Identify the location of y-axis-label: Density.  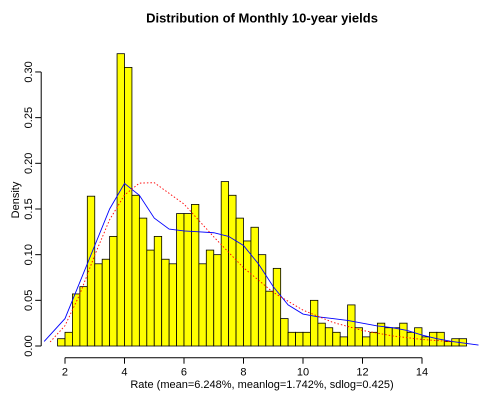
(16, 199).